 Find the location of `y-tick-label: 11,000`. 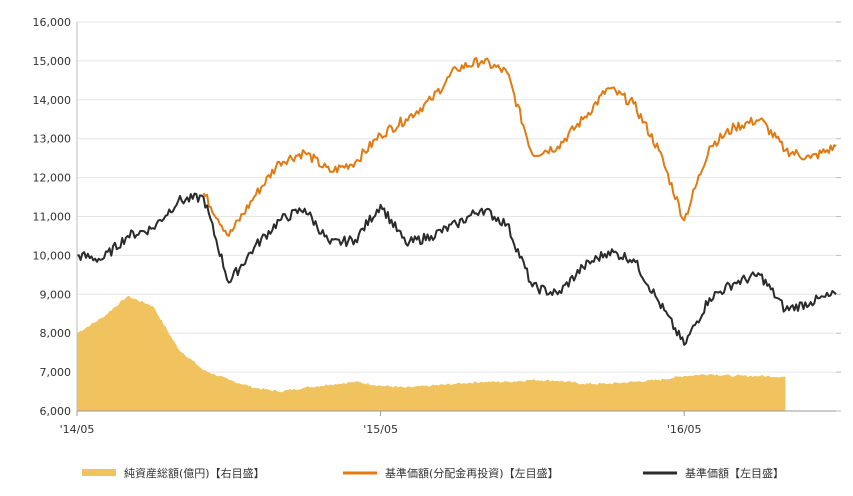

y-tick-label: 11,000 is located at coordinates (52, 217).